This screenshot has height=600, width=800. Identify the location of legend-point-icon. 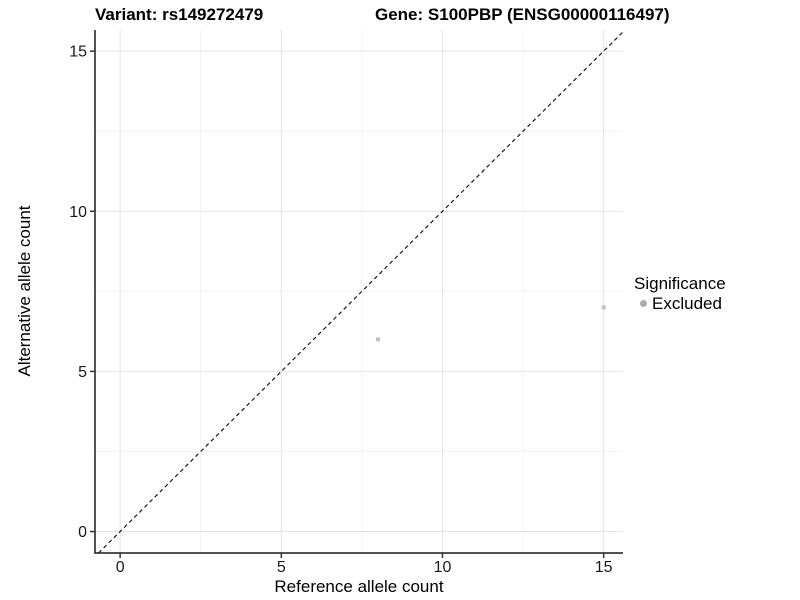
(643, 303).